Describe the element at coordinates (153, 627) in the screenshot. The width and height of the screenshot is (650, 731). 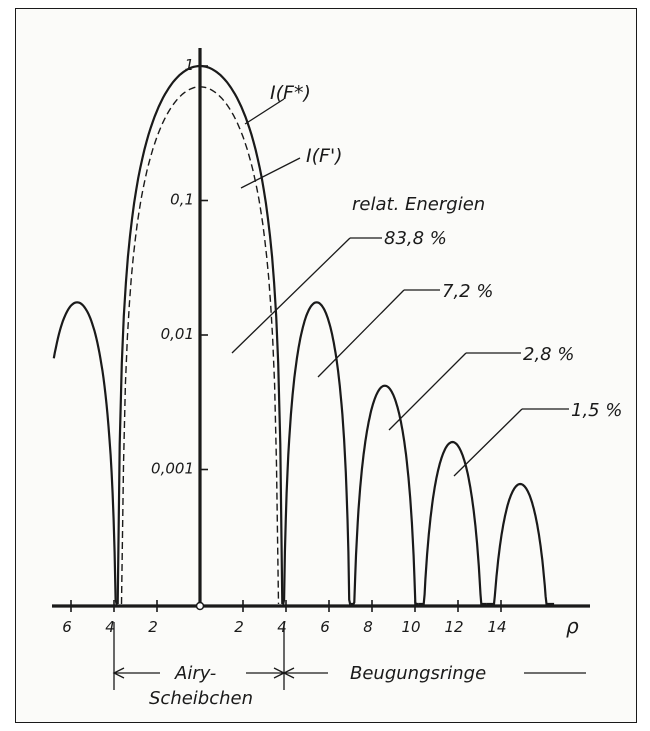
I see `x-tick-label-2: 2` at that location.